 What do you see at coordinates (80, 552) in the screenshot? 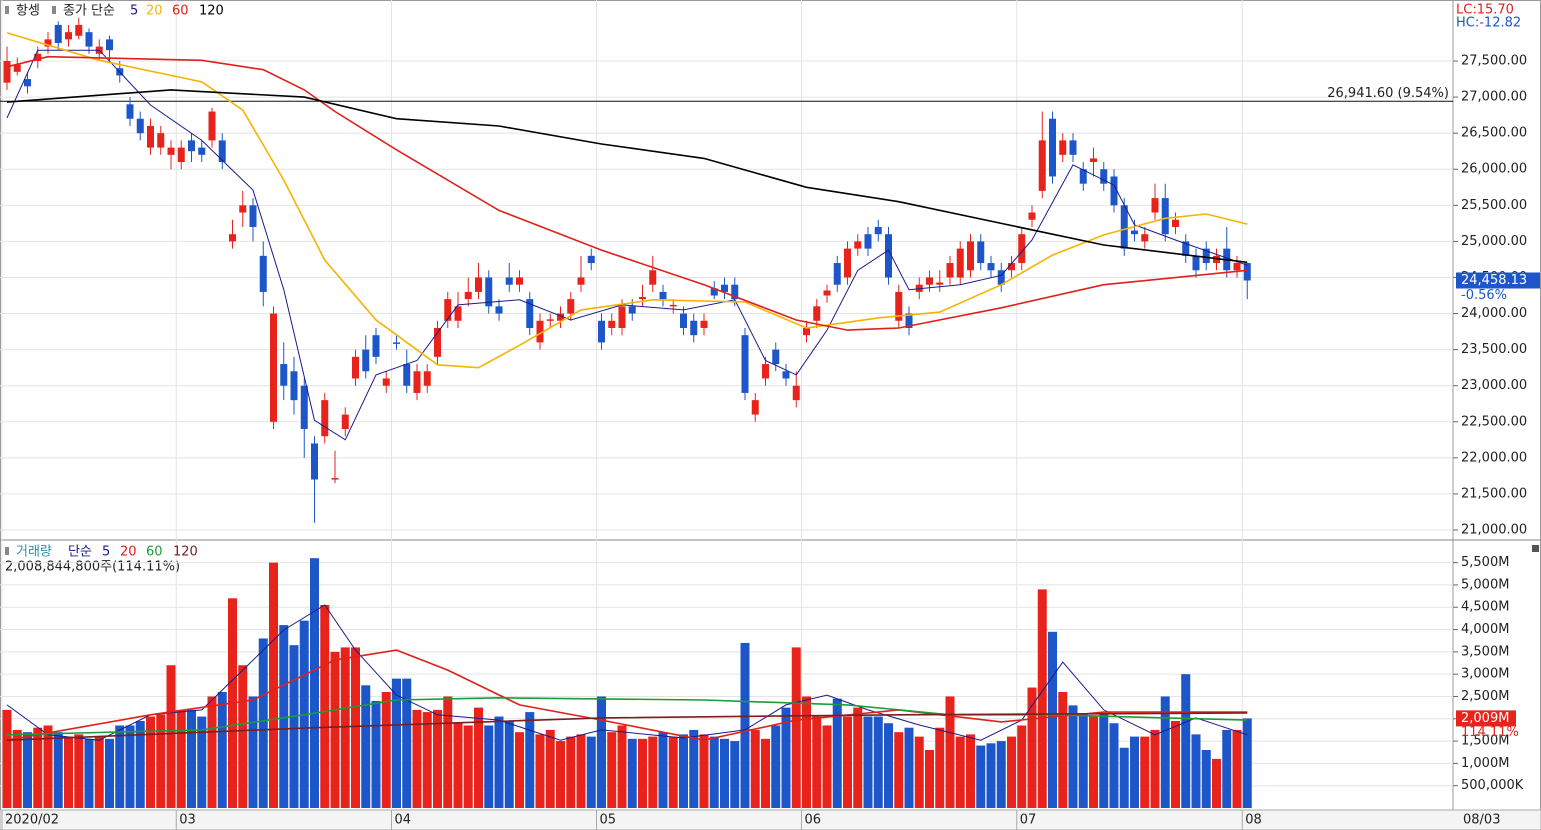
I see `volume-indicator: 단순` at bounding box center [80, 552].